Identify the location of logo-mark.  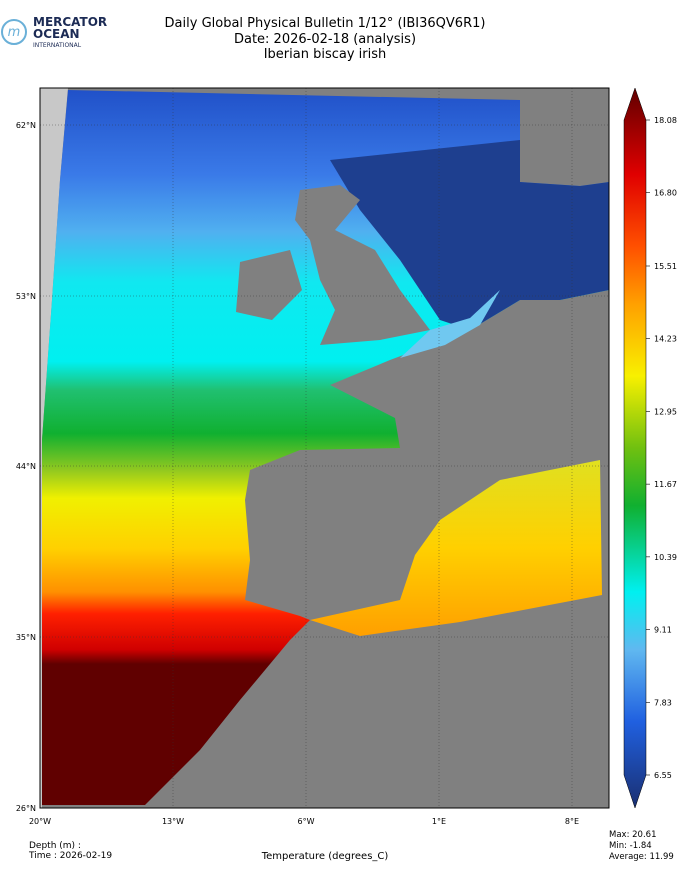
(14, 32).